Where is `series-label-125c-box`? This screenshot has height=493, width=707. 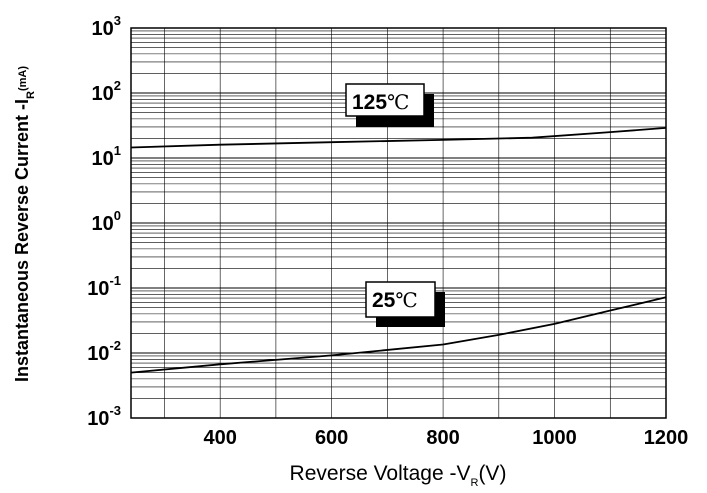
series-label-125c-box is located at coordinates (385, 100).